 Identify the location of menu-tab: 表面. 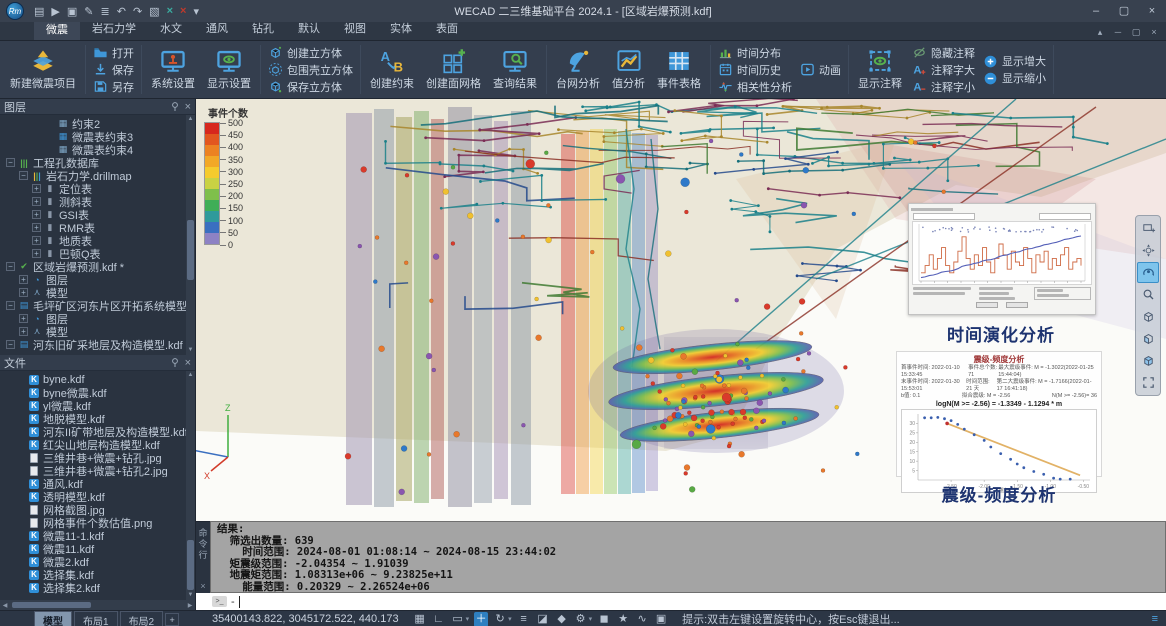
(447, 29).